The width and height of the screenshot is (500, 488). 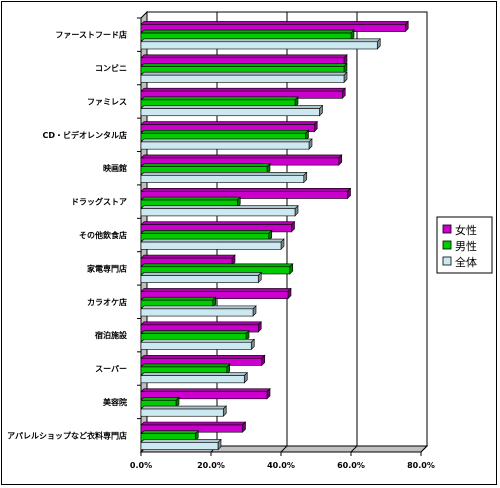 I want to click on category-label: スーパー, so click(x=111, y=369).